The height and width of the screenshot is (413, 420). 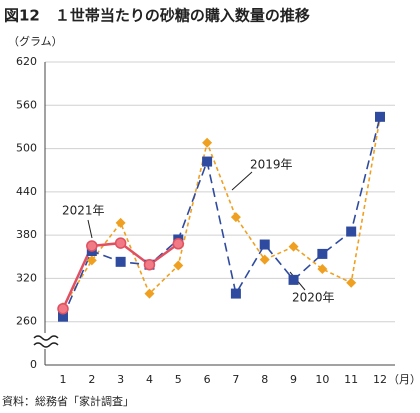 I want to click on series-label: 2021年, so click(x=83, y=211).